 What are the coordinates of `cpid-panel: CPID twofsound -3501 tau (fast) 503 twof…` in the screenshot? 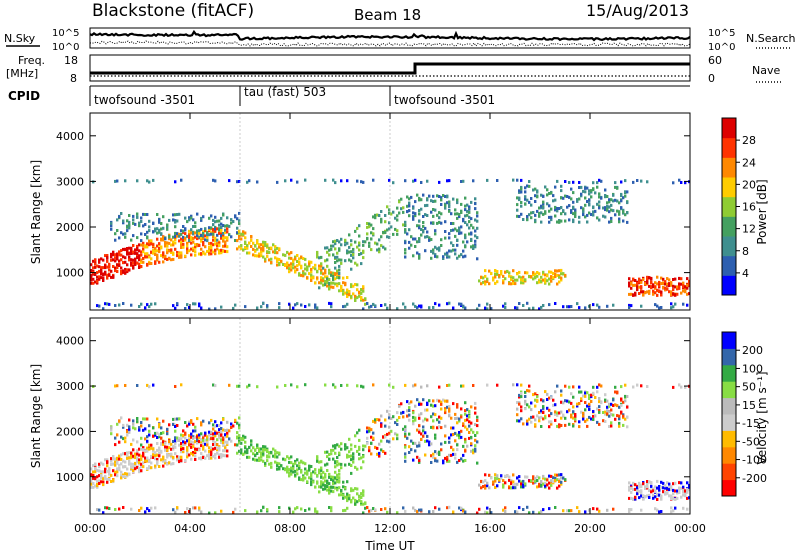 It's located at (349, 96).